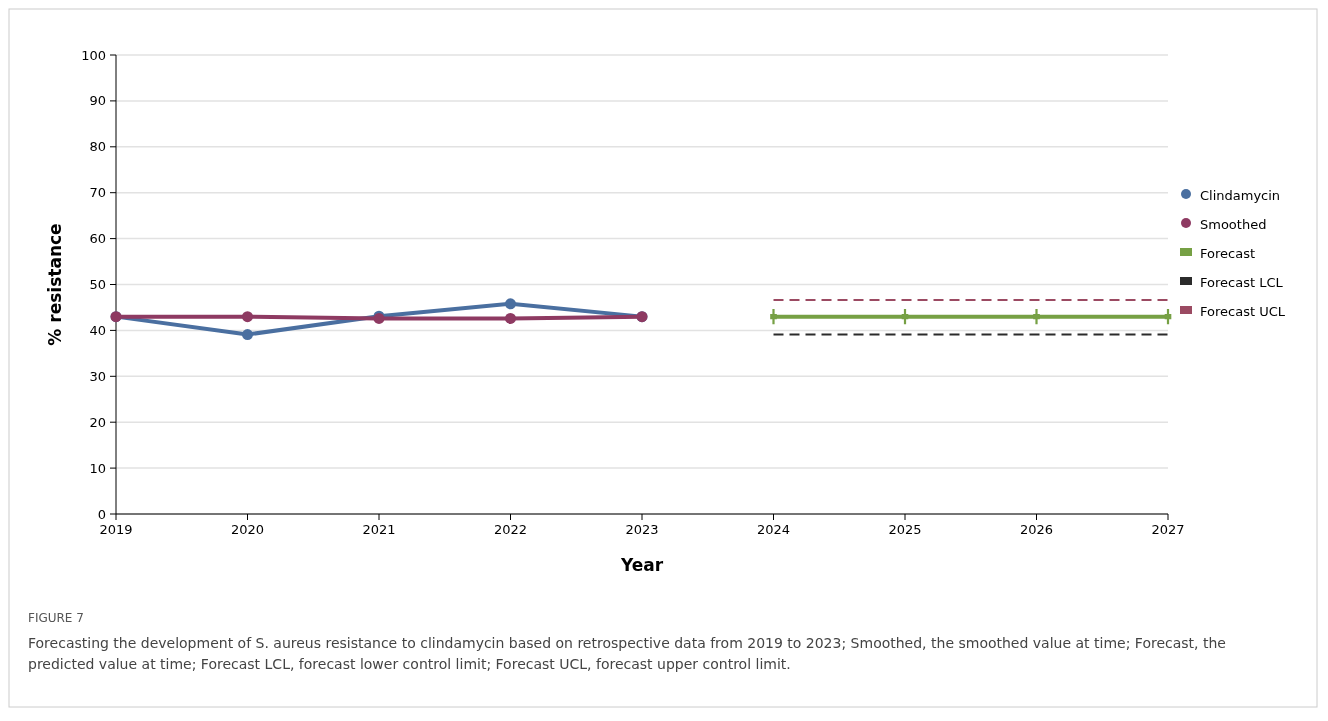  What do you see at coordinates (97, 193) in the screenshot?
I see `y-tick-label: 70` at bounding box center [97, 193].